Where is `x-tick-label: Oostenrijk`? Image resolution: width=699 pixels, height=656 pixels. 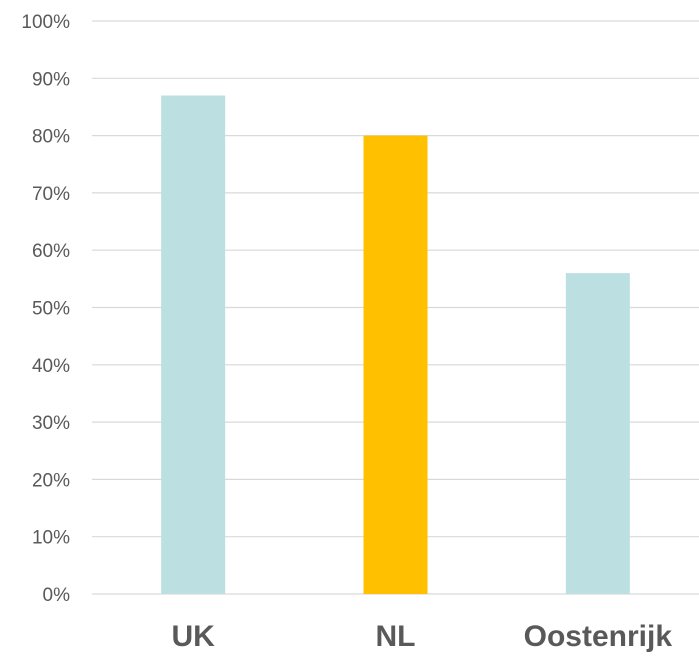
x-tick-label: Oostenrijk is located at coordinates (598, 636).